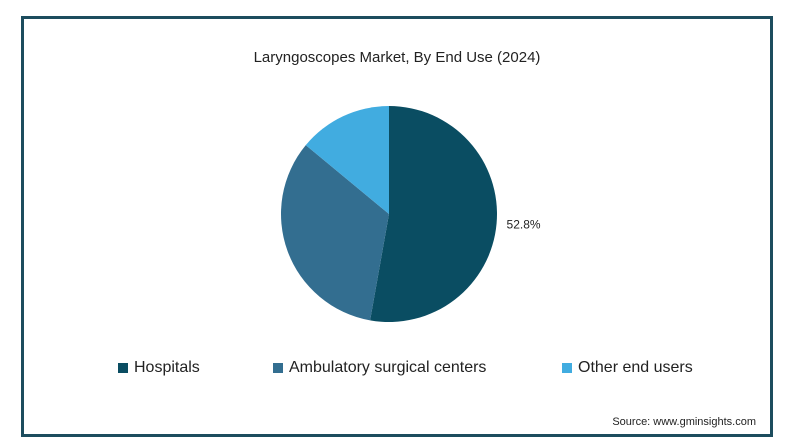  What do you see at coordinates (434, 214) in the screenshot?
I see `pie-slice-hospitals` at bounding box center [434, 214].